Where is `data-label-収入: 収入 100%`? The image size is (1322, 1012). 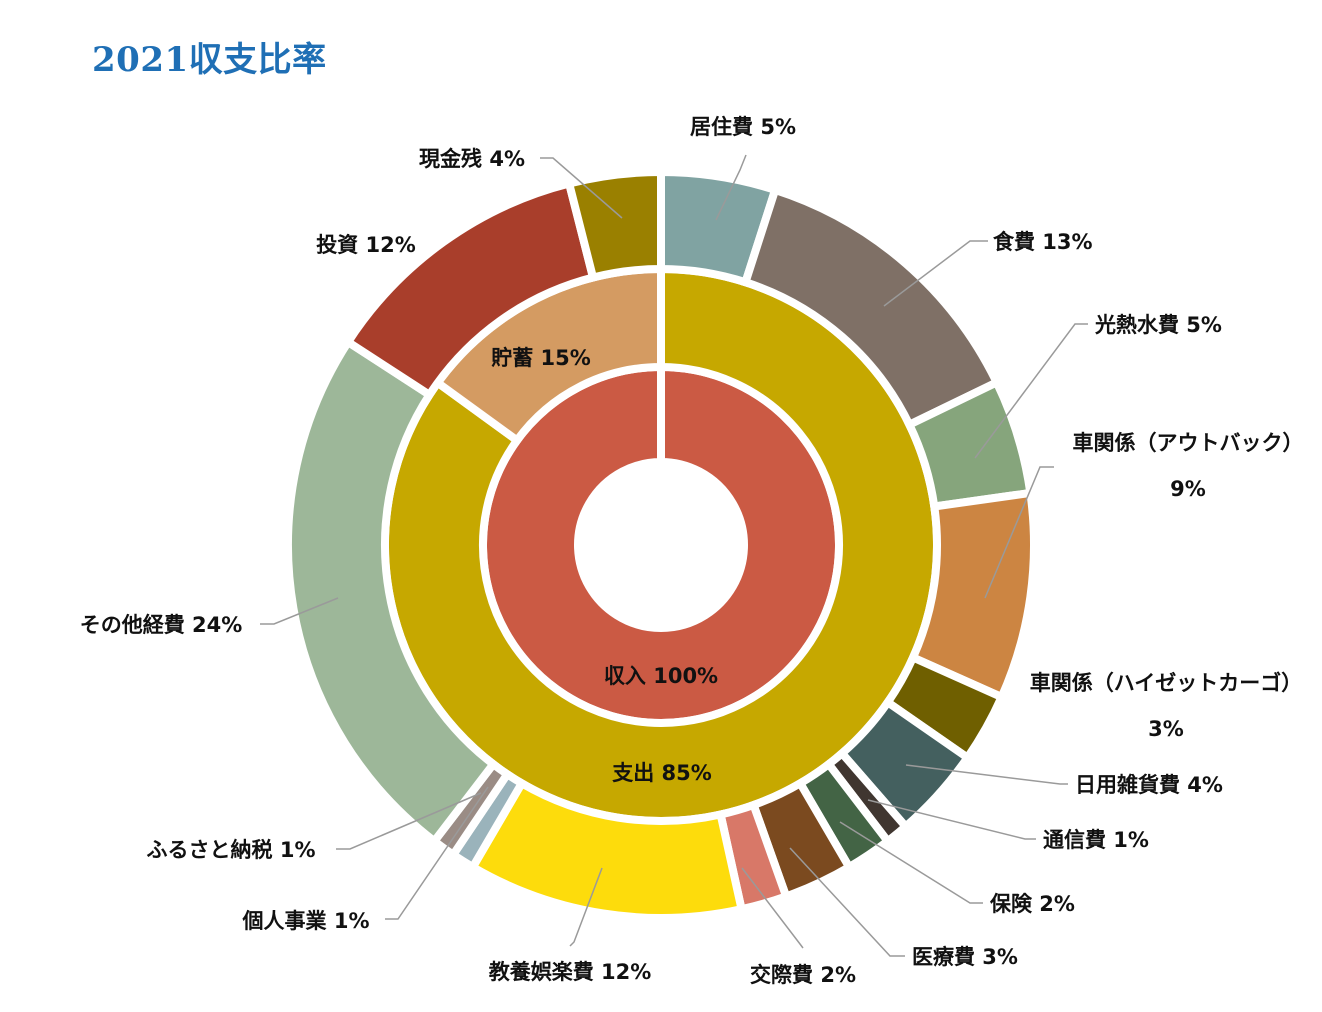 data-label-収入: 収入 100% is located at coordinates (661, 676).